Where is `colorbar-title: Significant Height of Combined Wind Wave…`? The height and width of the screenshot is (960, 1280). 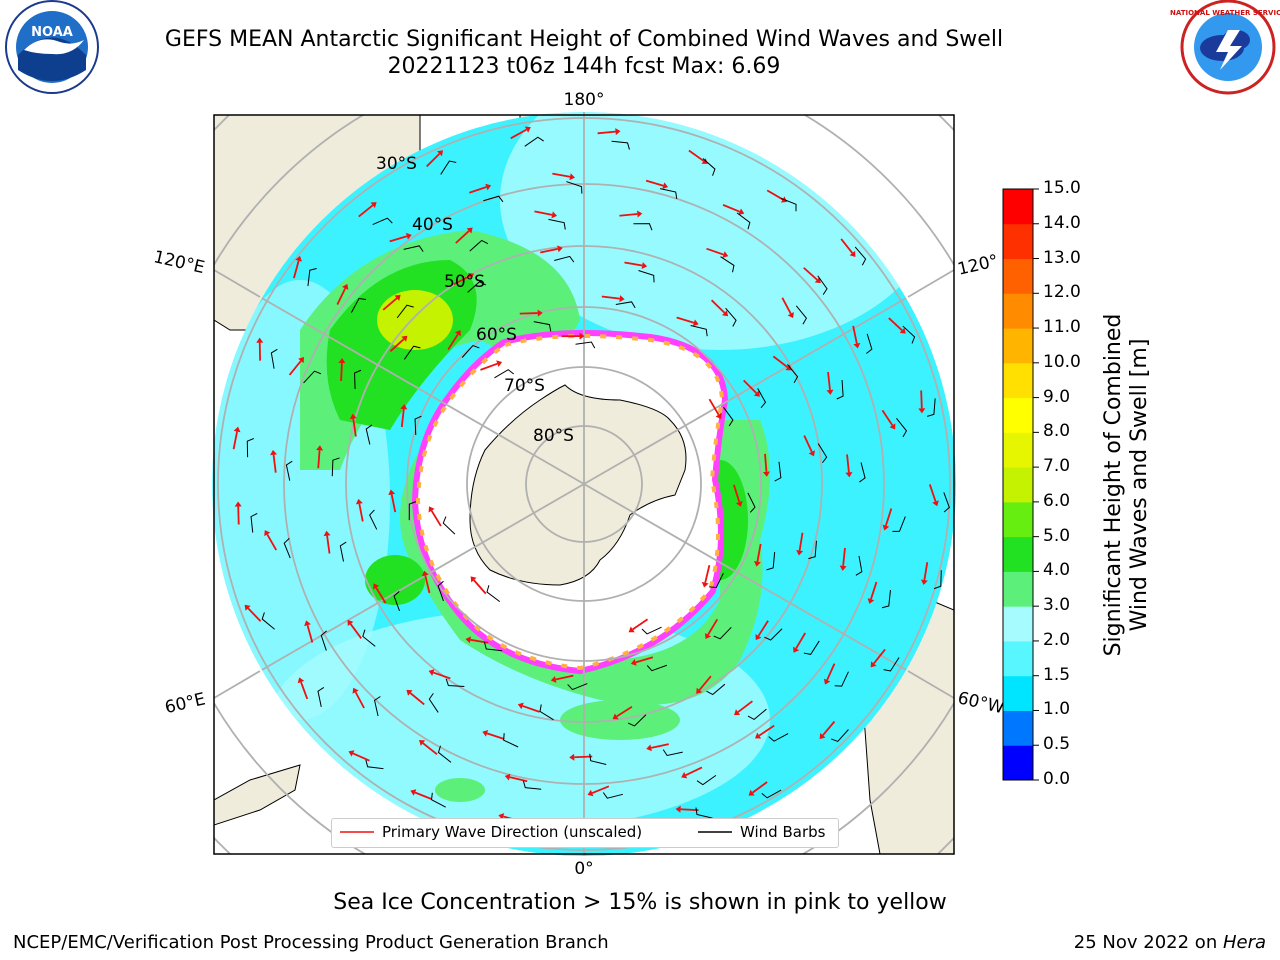
colorbar-title: Significant Height of Combined Wind Wave… is located at coordinates (1127, 485).